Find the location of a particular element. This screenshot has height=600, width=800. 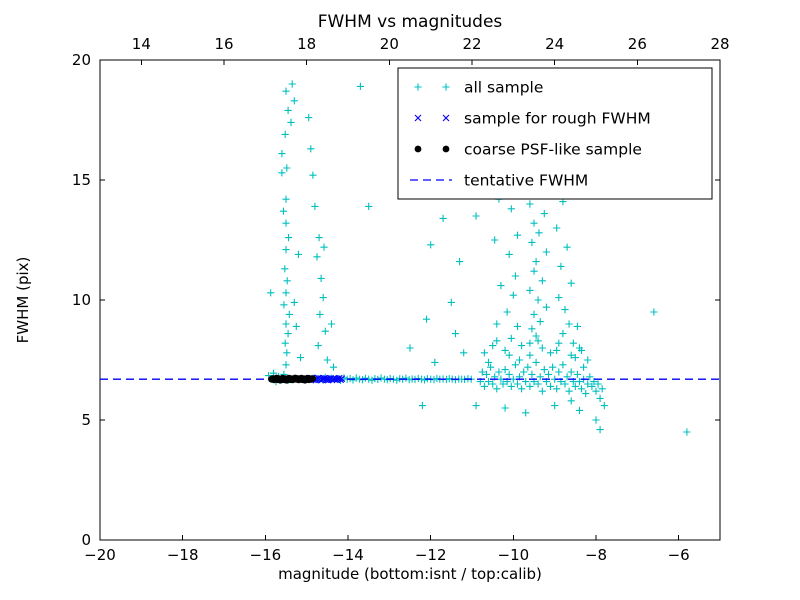

x-tick-label: −10 is located at coordinates (514, 555).